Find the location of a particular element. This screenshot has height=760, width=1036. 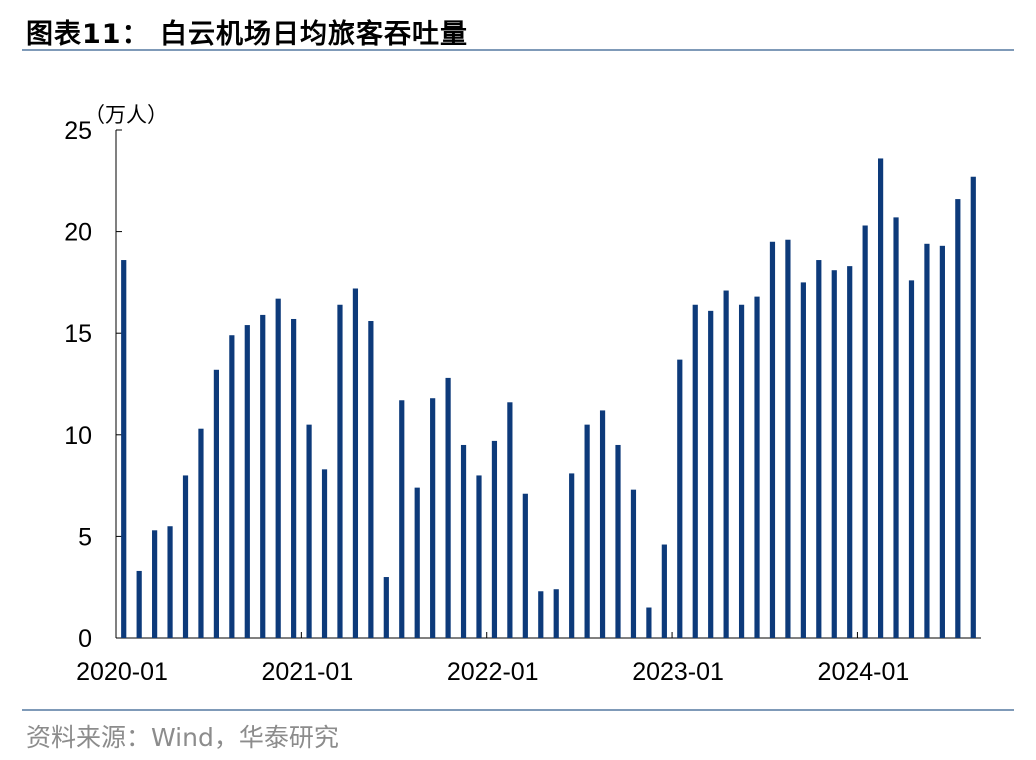

x-tick-label: 2021-01 is located at coordinates (307, 672).